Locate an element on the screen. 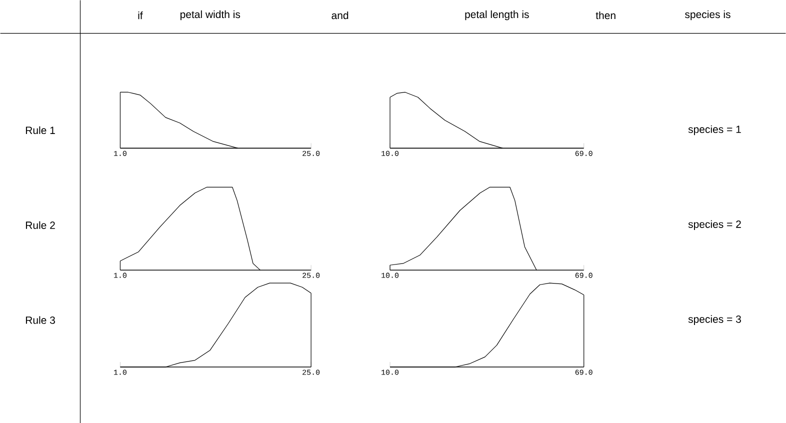 This screenshot has width=786, height=423. text: if is located at coordinates (140, 15).